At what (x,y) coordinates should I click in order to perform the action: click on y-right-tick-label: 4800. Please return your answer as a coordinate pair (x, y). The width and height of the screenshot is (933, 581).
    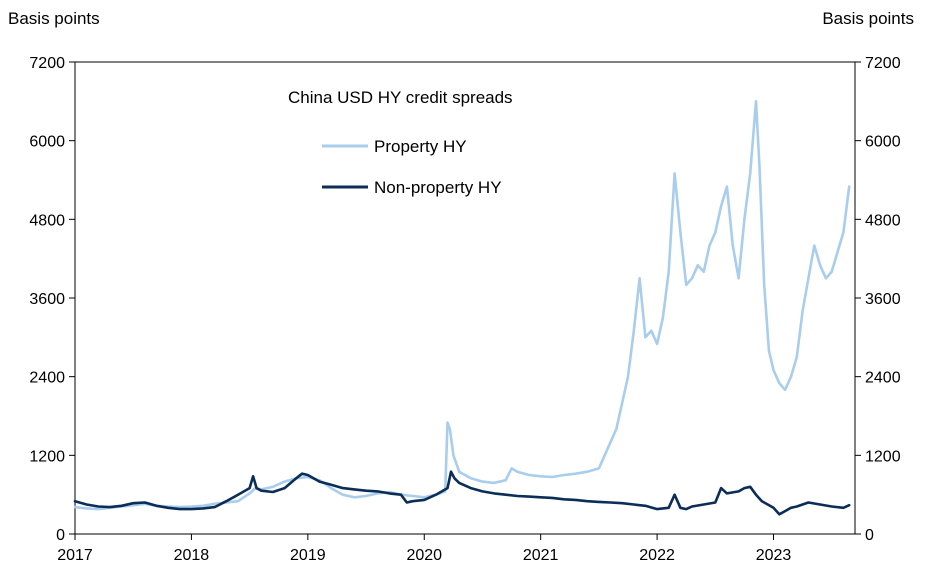
    Looking at the image, I should click on (883, 220).